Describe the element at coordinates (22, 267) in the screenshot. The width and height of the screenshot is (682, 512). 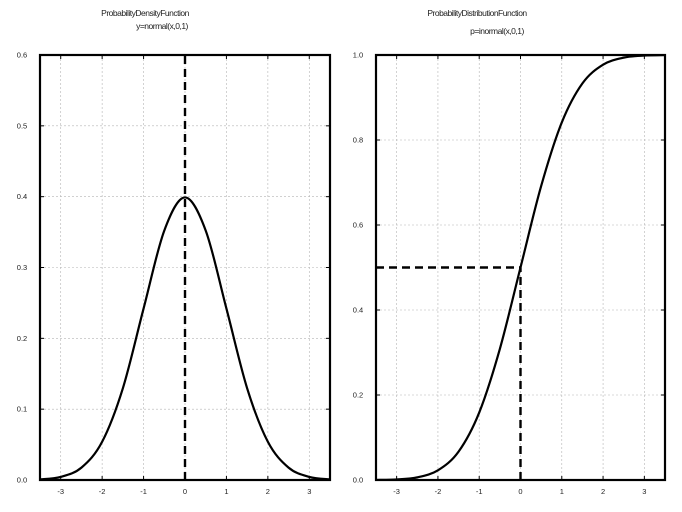
I see `y-tick-label: 0.3` at that location.